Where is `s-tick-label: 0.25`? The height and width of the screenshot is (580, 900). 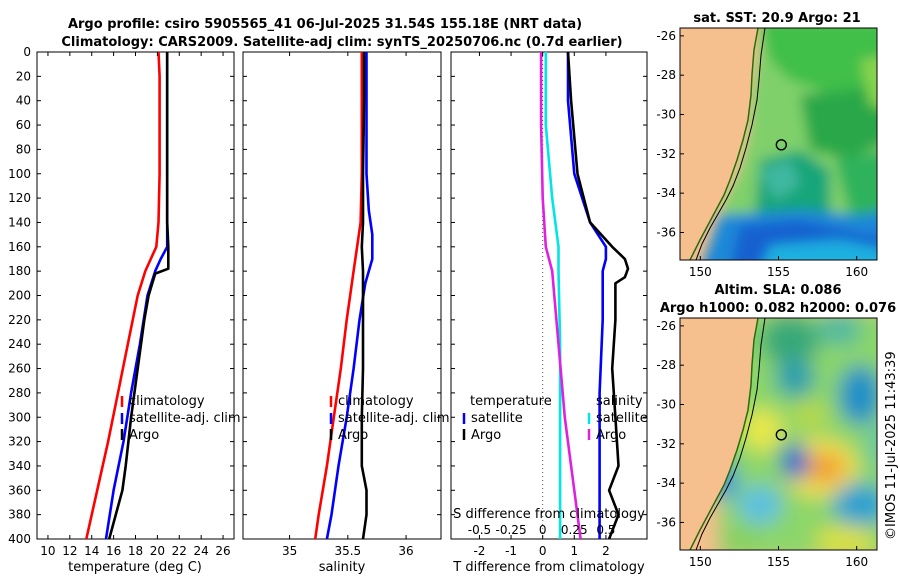 s-tick-label: 0.25 is located at coordinates (574, 530).